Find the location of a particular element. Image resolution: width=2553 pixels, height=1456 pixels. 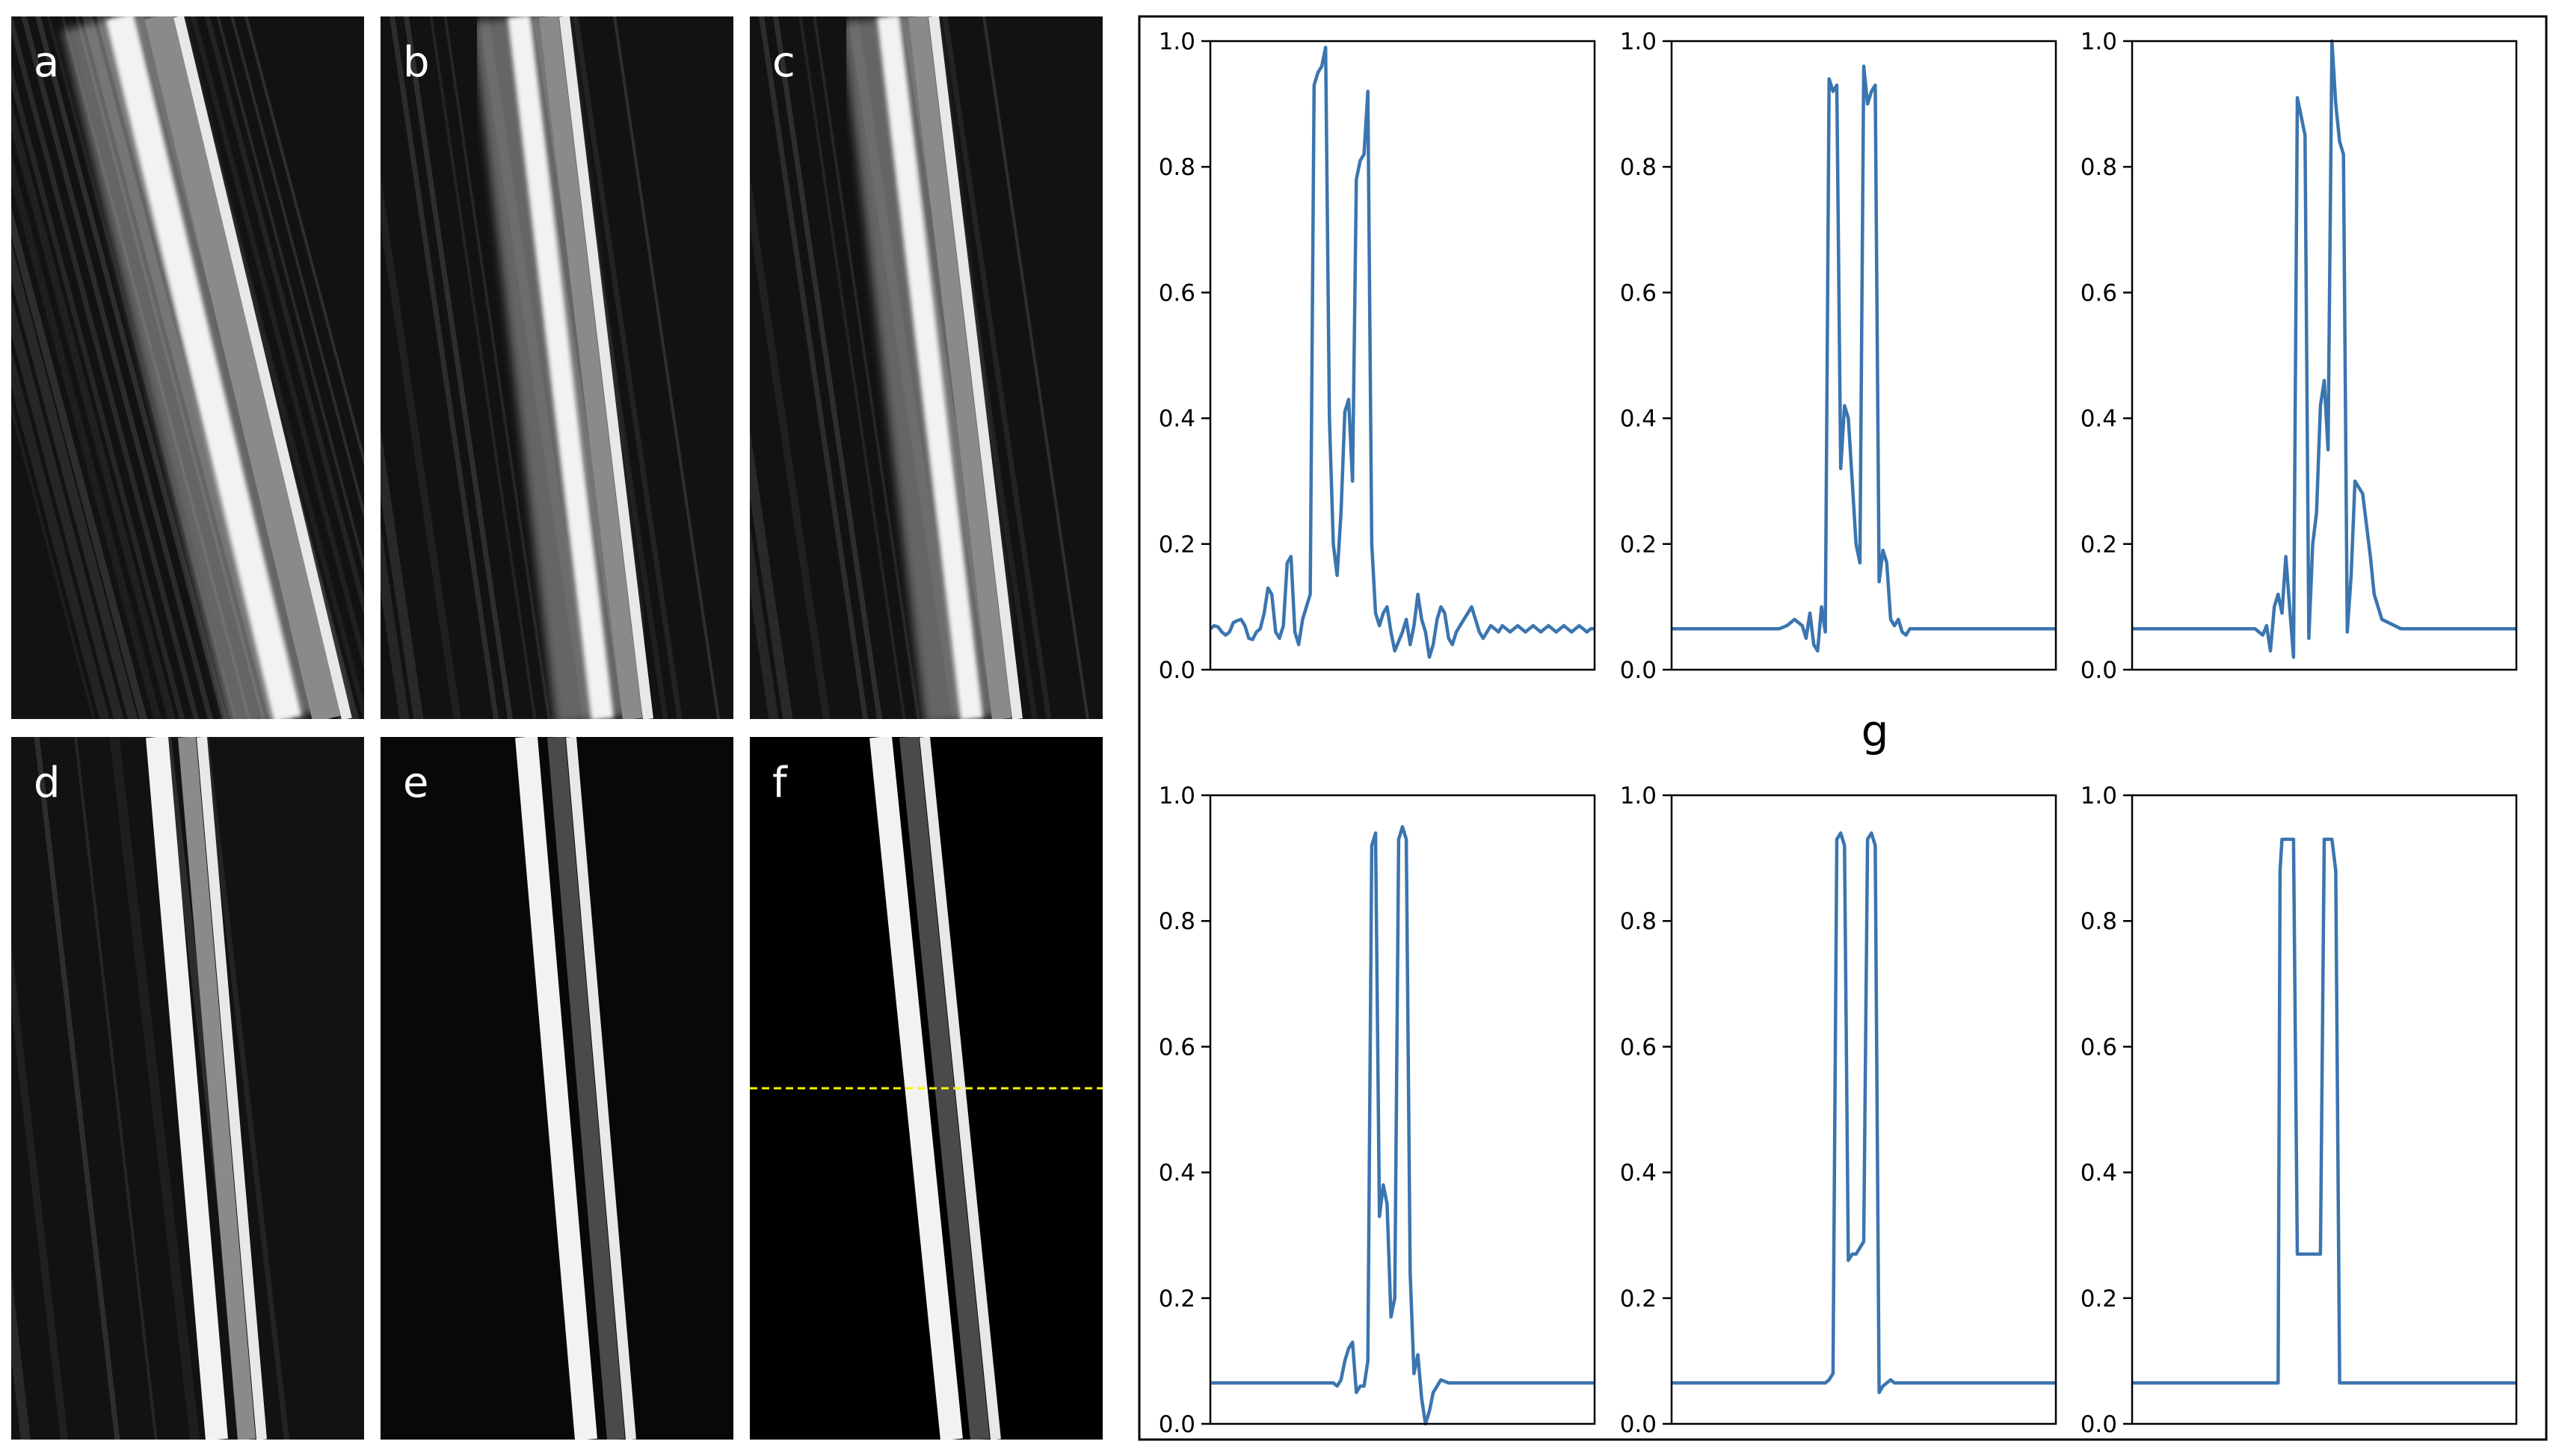

image-panel-b: b is located at coordinates (557, 367).